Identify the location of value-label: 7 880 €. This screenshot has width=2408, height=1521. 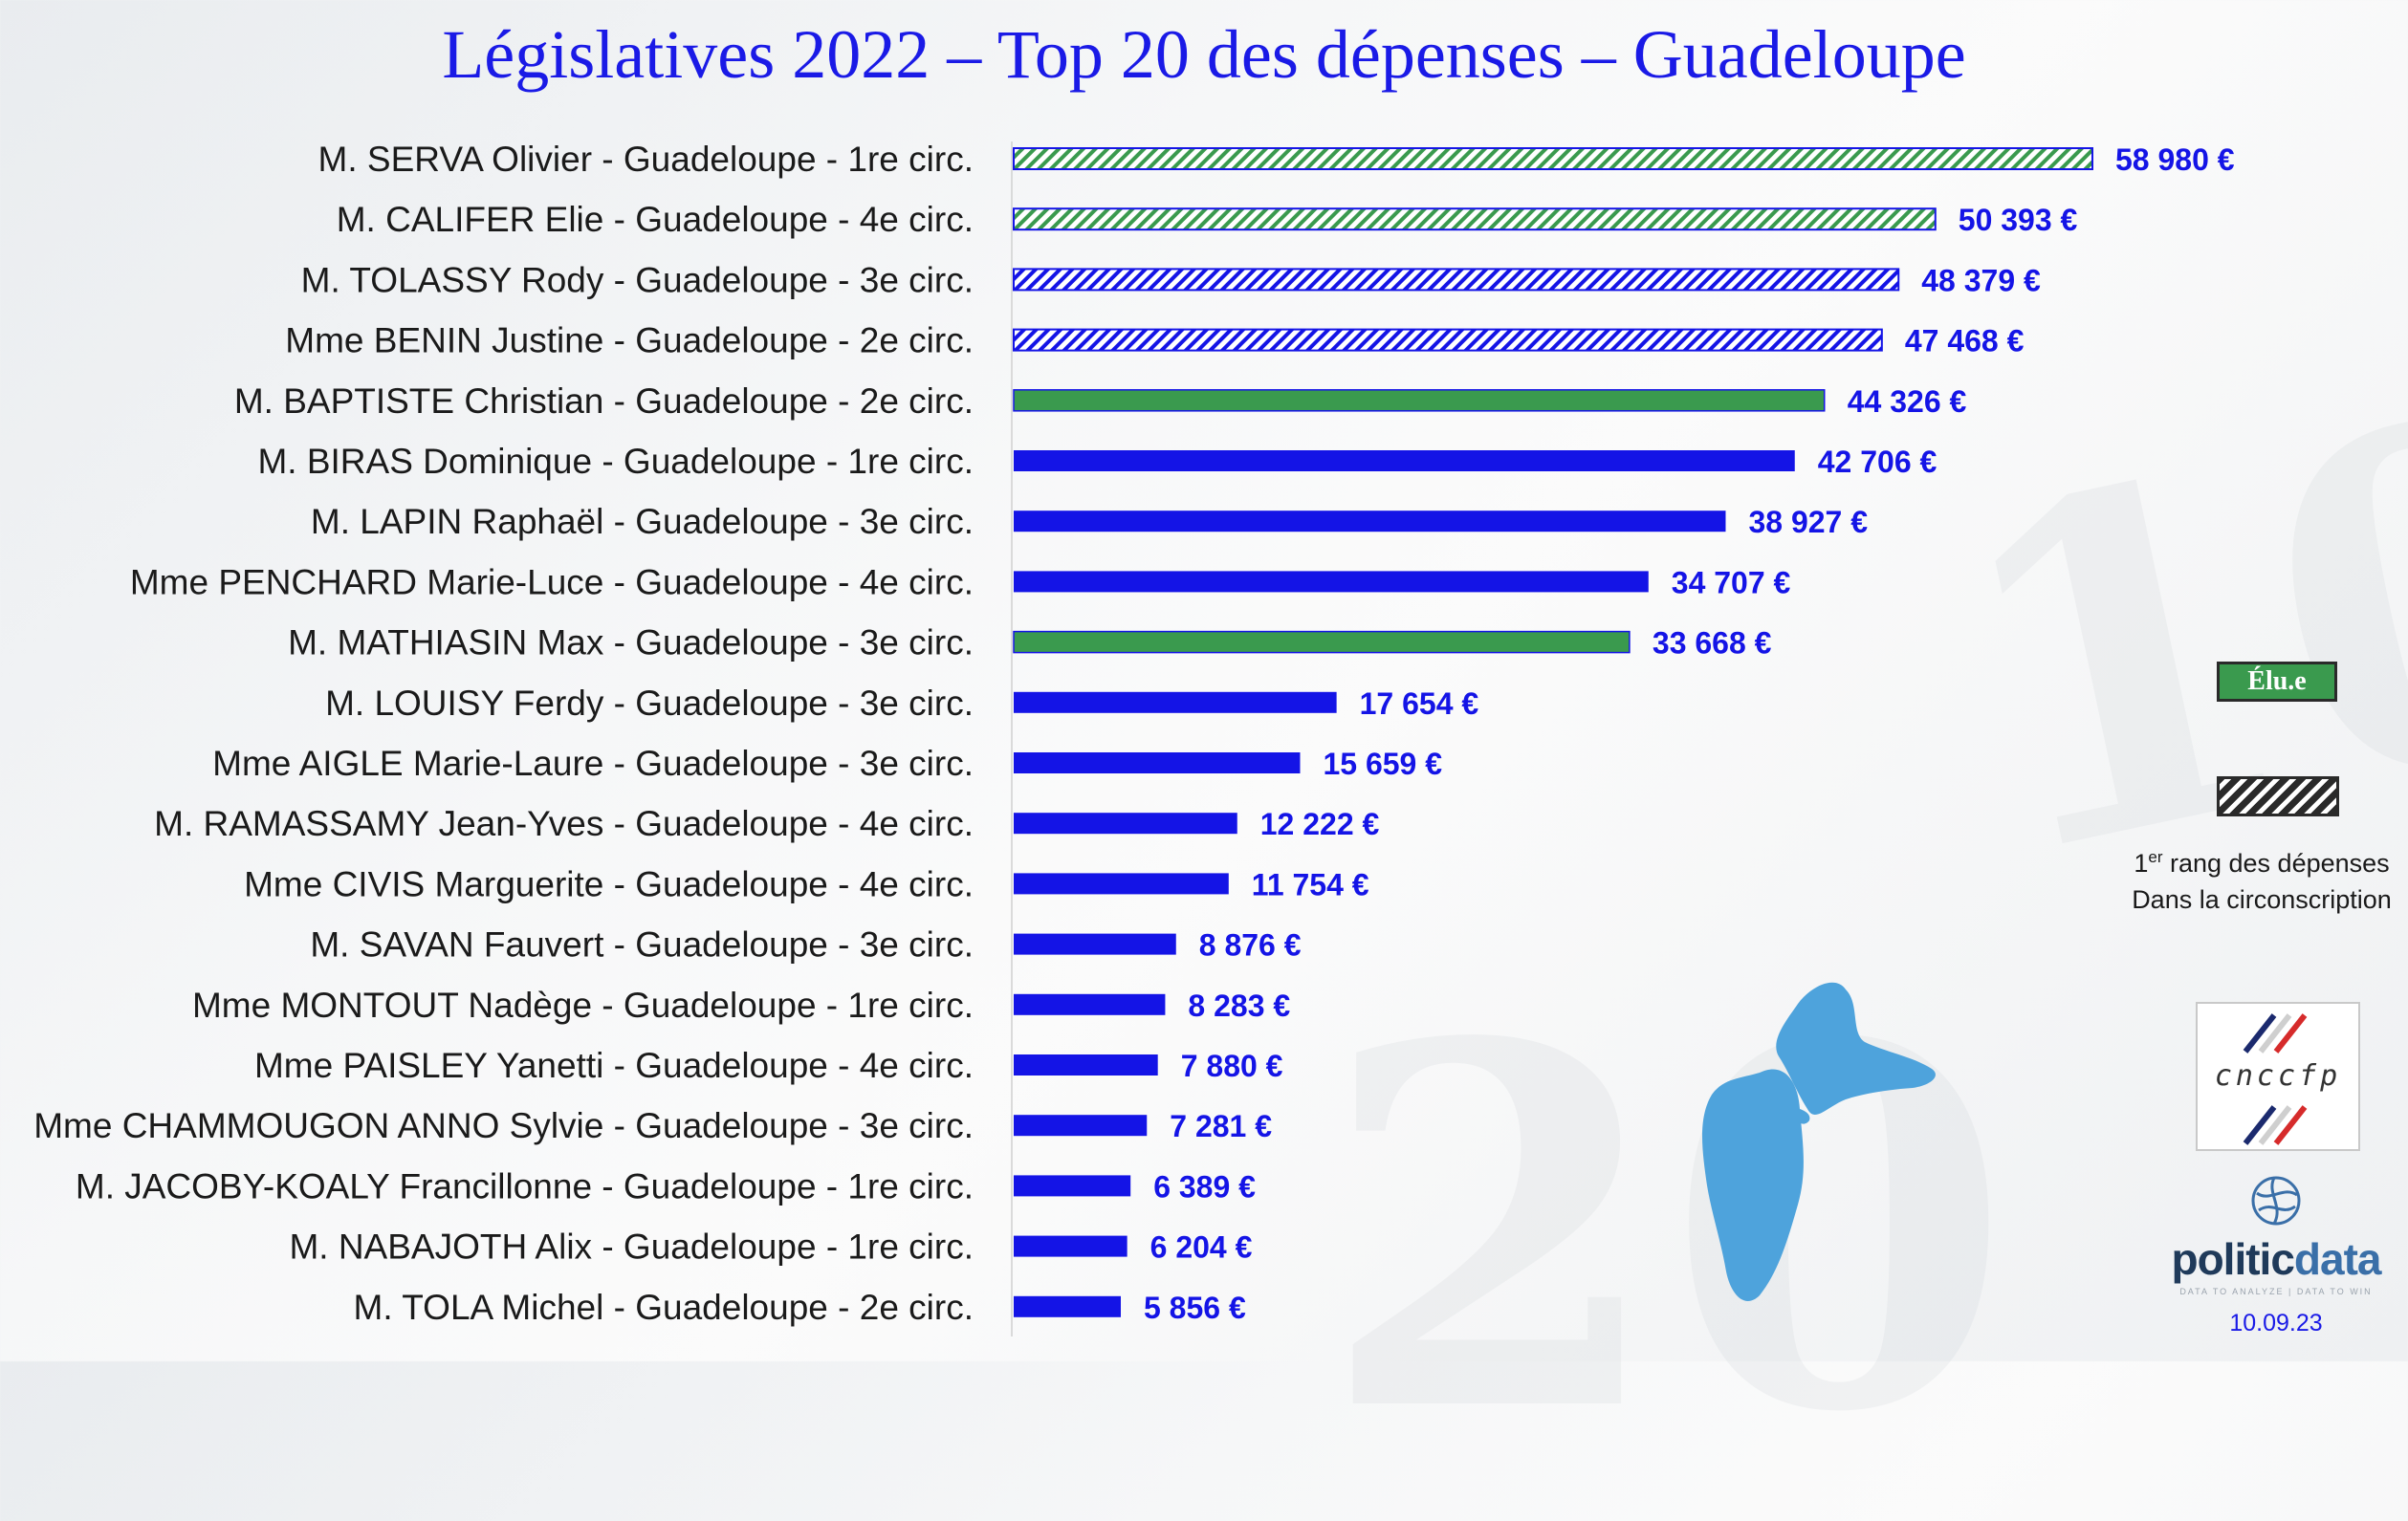
(1232, 1066).